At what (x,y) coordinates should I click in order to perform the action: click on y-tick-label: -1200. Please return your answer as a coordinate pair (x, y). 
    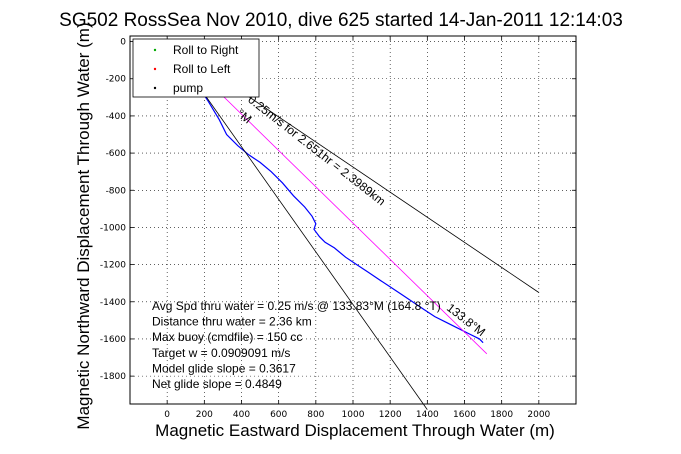
    Looking at the image, I should click on (113, 266).